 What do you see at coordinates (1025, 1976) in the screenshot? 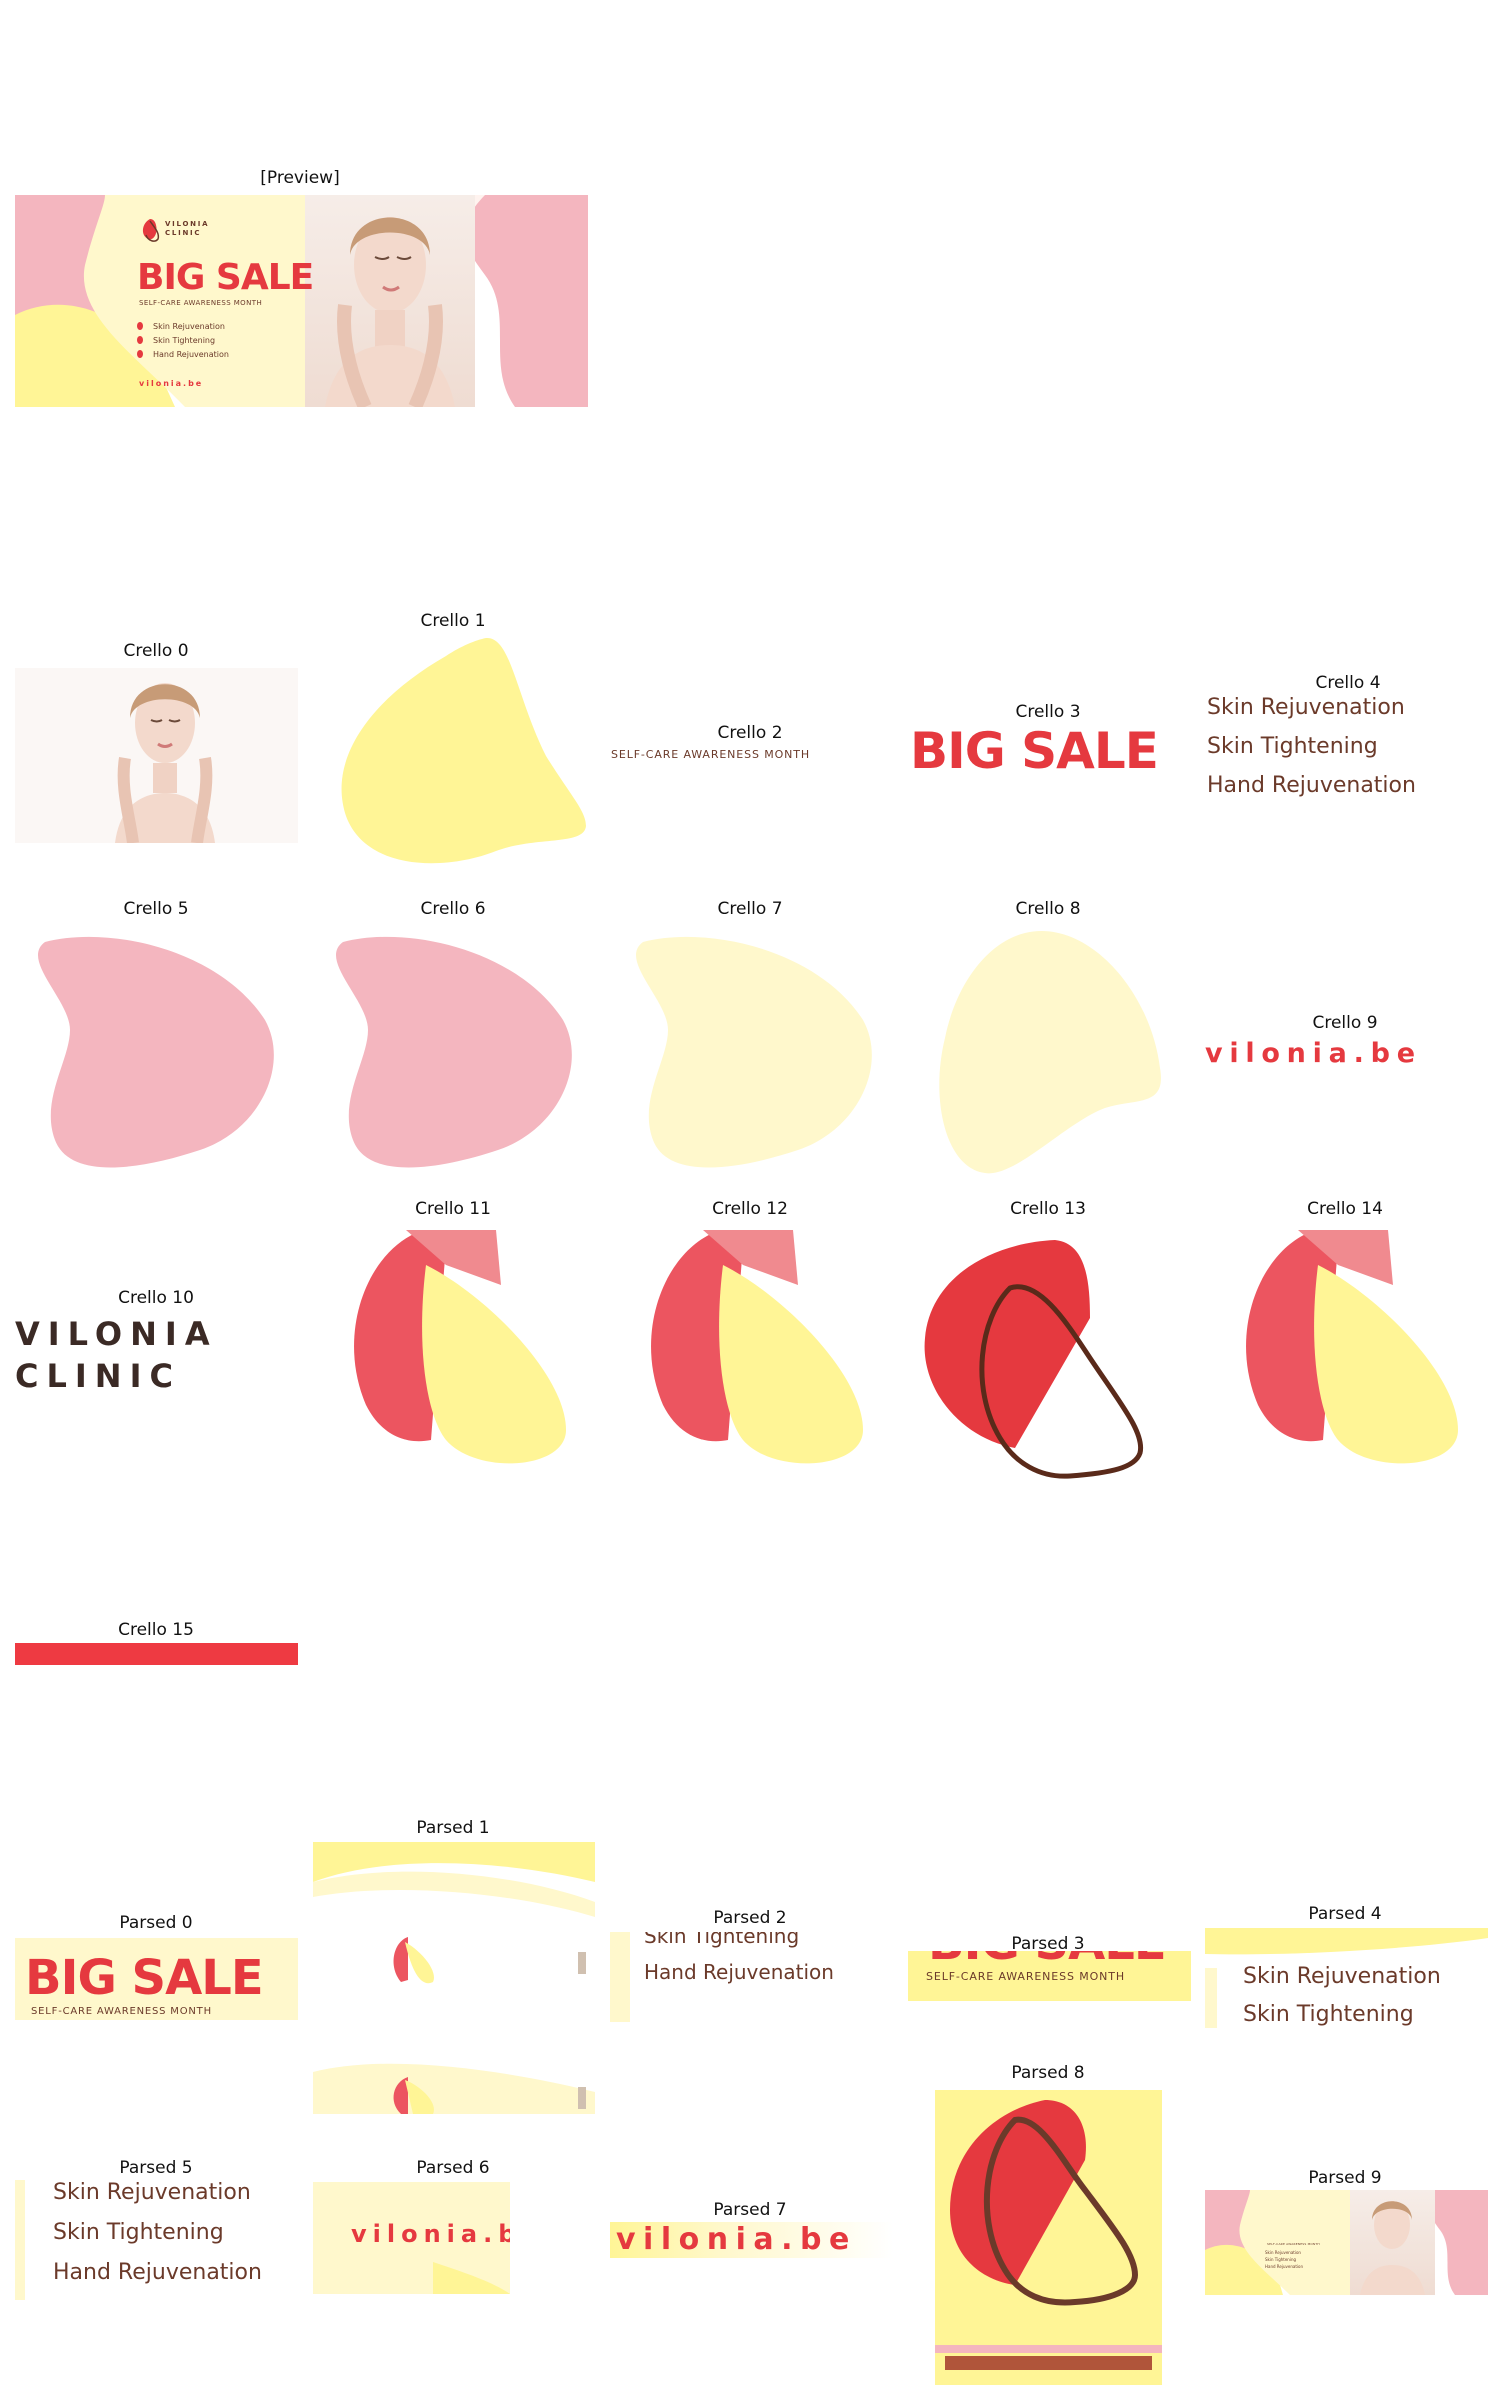
I see `parsed-3-subtitle: SELF-CARE AWARENESS MONTH` at bounding box center [1025, 1976].